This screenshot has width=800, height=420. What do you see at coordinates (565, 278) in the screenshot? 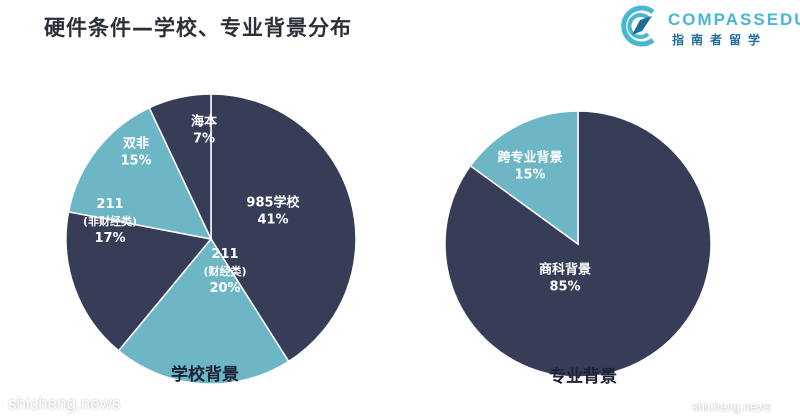
I see `major-pie-label-0: 商科背景 85%` at bounding box center [565, 278].